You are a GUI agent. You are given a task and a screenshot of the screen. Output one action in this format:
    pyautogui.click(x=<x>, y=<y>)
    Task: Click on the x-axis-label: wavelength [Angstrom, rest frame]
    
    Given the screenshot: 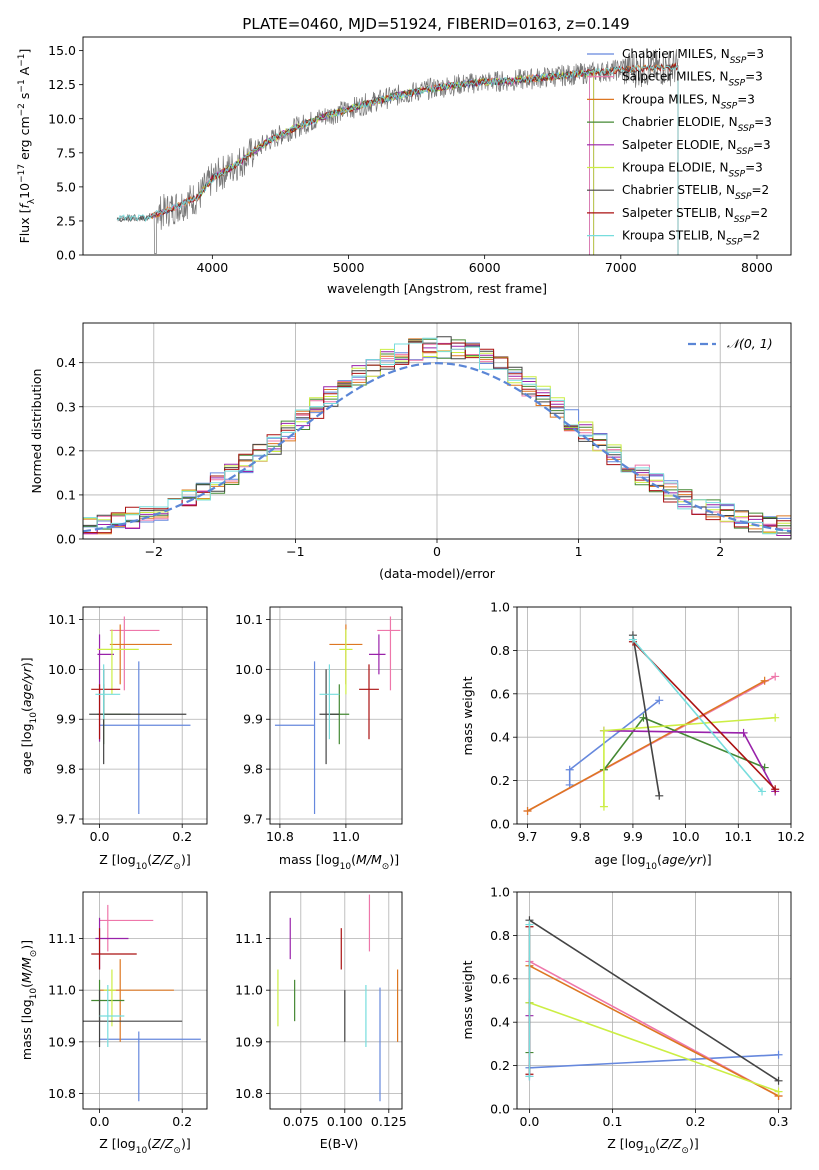 What is the action you would take?
    pyautogui.click(x=437, y=288)
    